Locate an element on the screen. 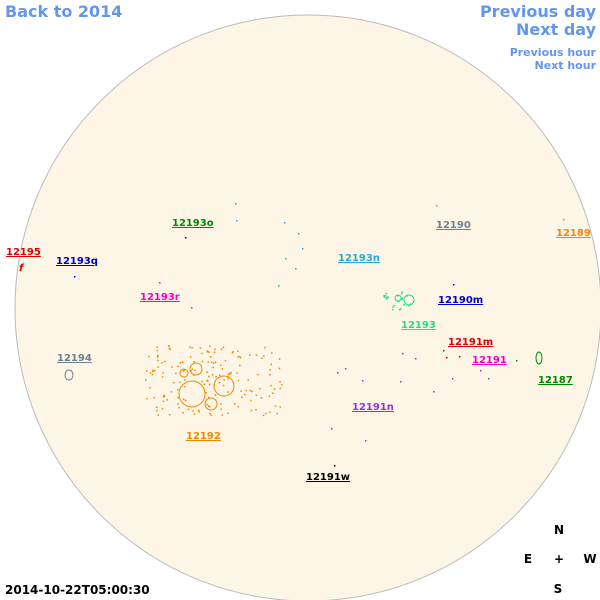  region-label: 12195 is located at coordinates (23, 252).